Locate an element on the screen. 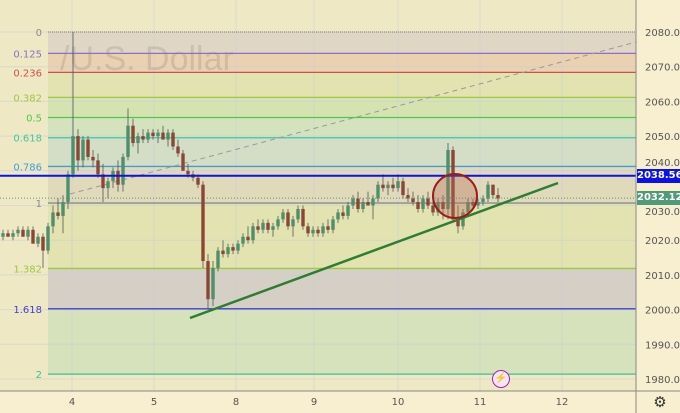 This screenshot has height=413, width=680. time-tick-label: 11 is located at coordinates (480, 402).